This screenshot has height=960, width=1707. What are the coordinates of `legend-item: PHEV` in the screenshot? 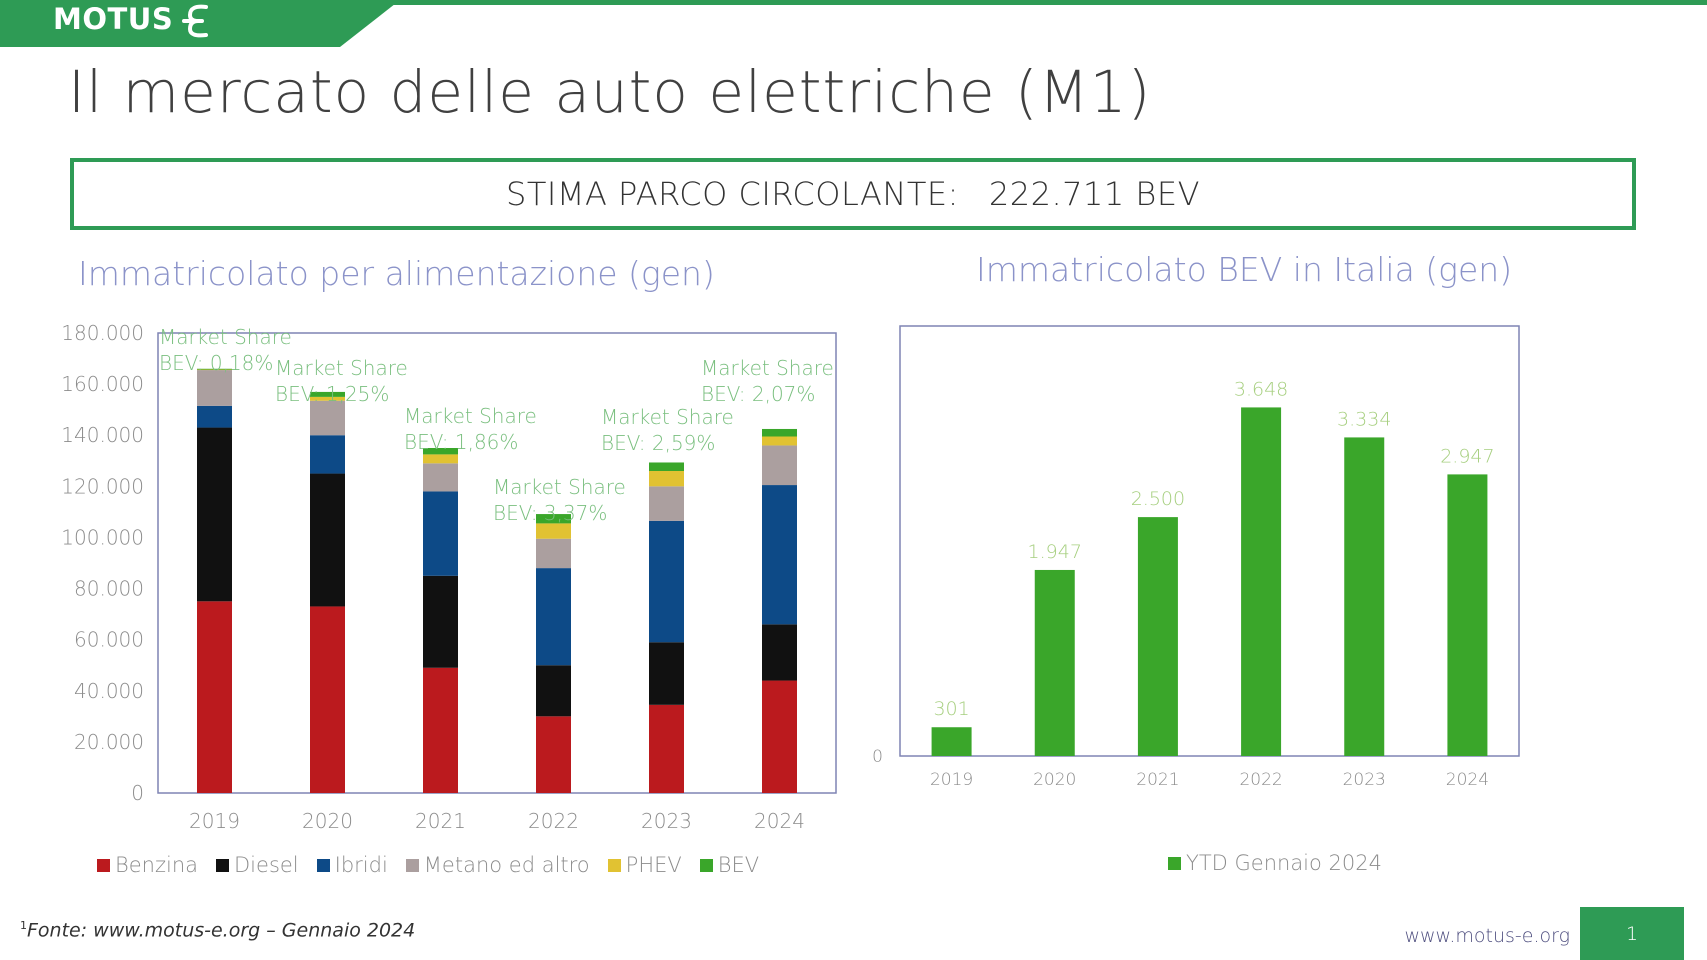 It's located at (644, 865).